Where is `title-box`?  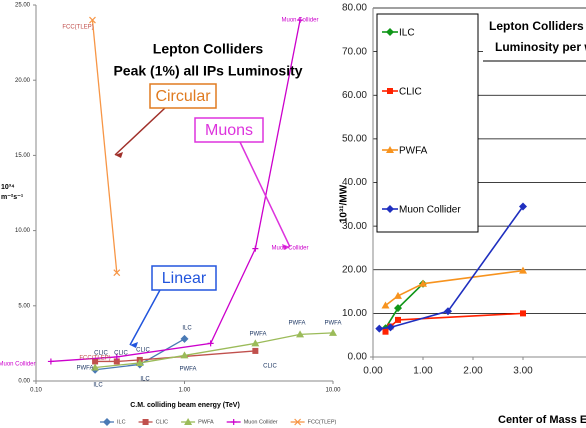
title-box is located at coordinates (534, 36).